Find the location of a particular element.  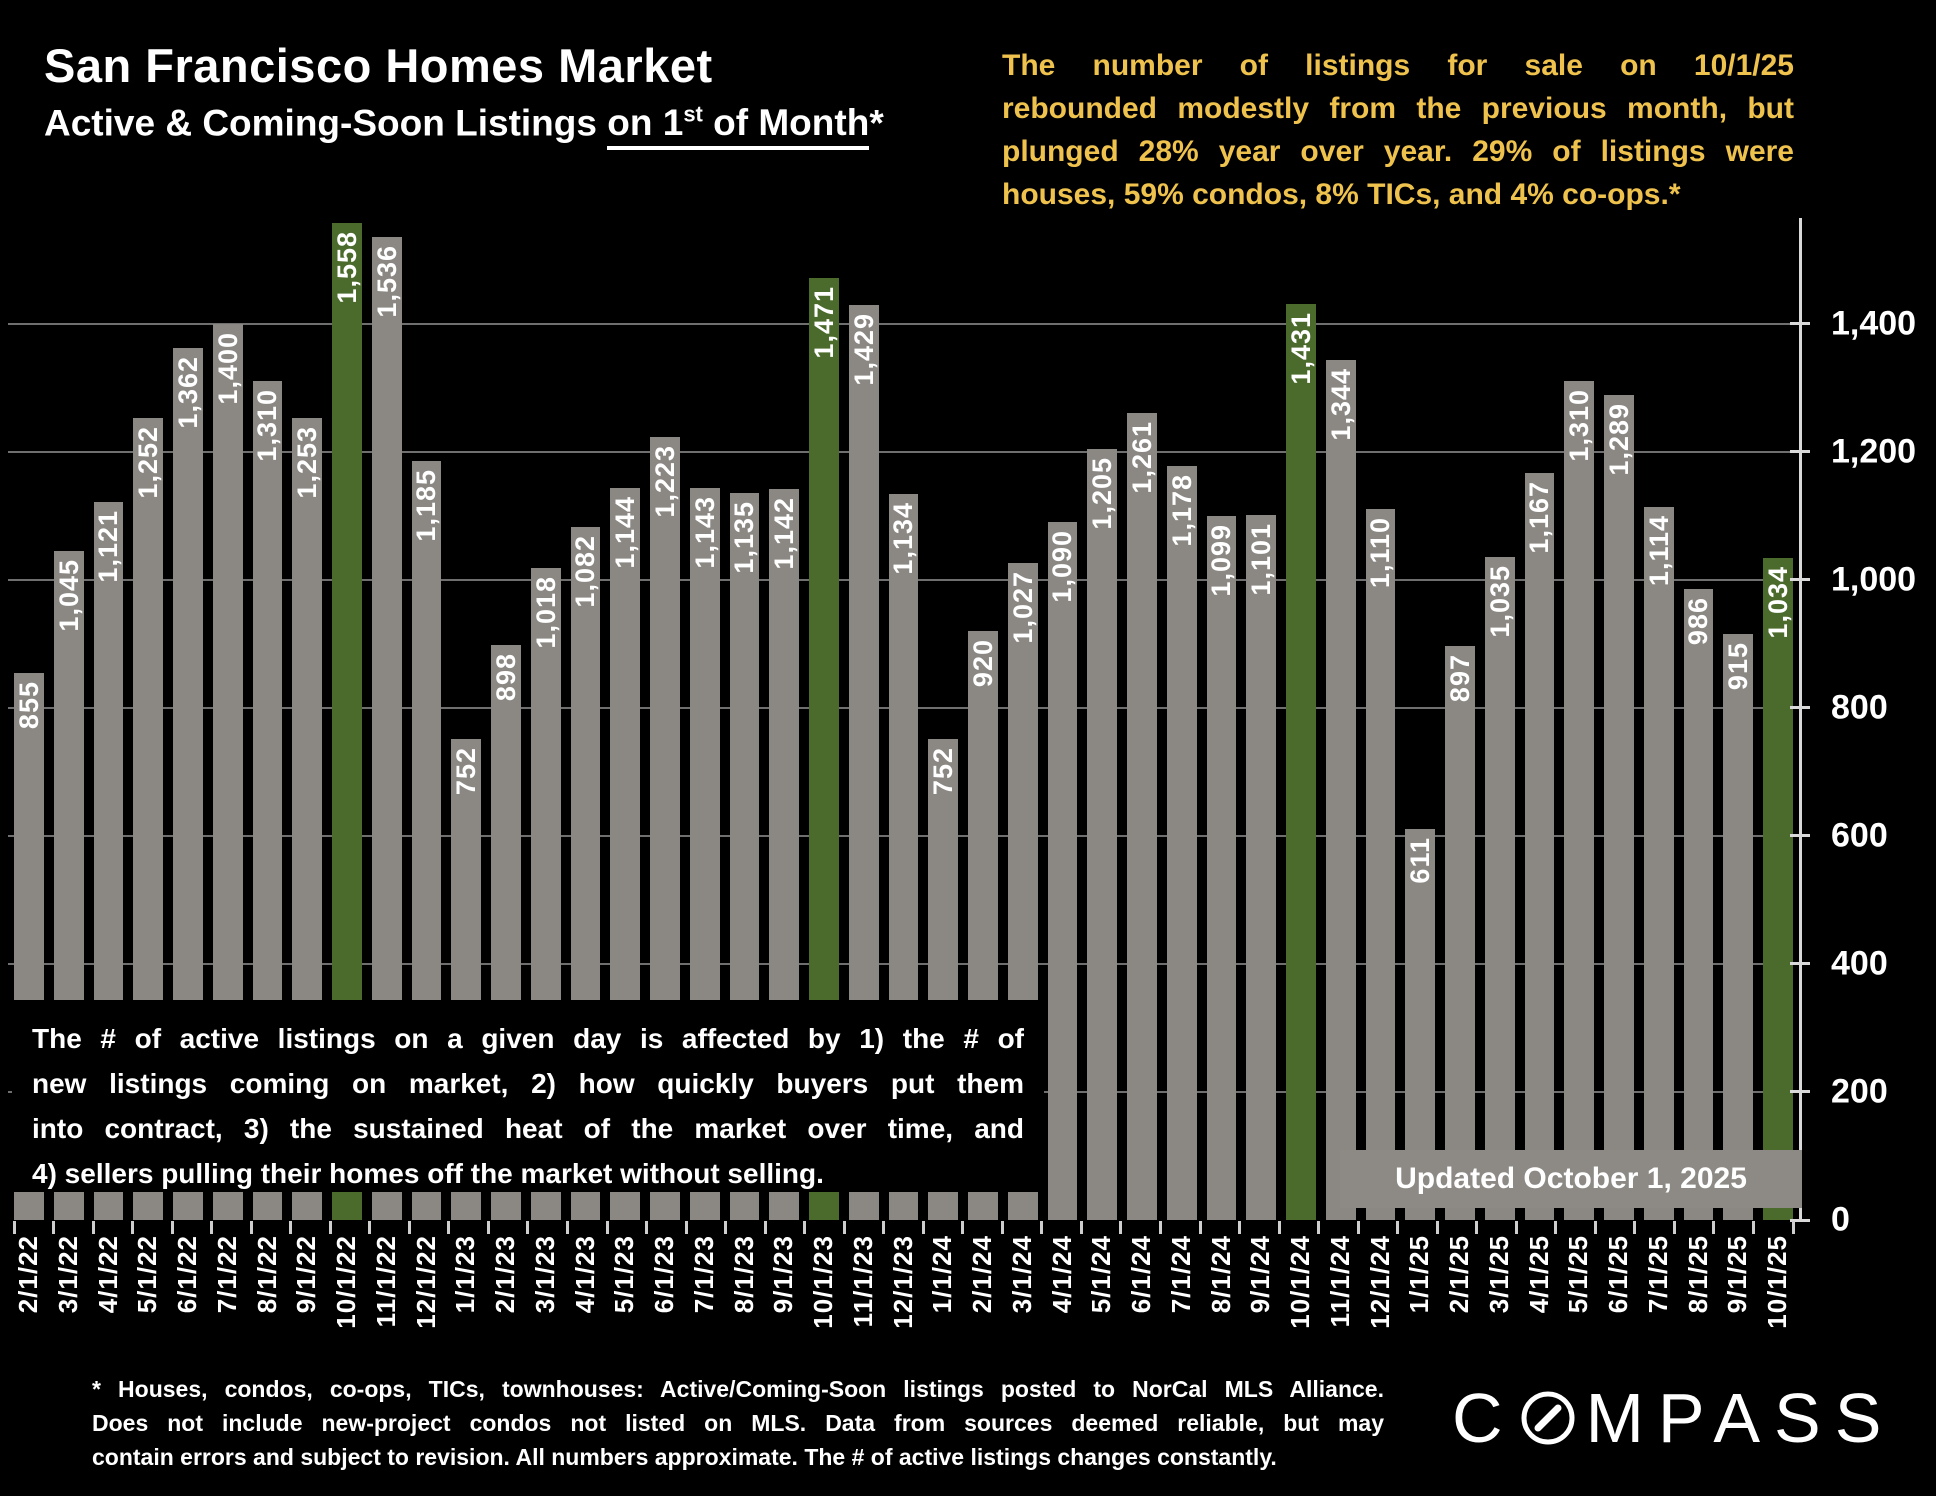

bar-value-label: 1,362 is located at coordinates (187, 392).